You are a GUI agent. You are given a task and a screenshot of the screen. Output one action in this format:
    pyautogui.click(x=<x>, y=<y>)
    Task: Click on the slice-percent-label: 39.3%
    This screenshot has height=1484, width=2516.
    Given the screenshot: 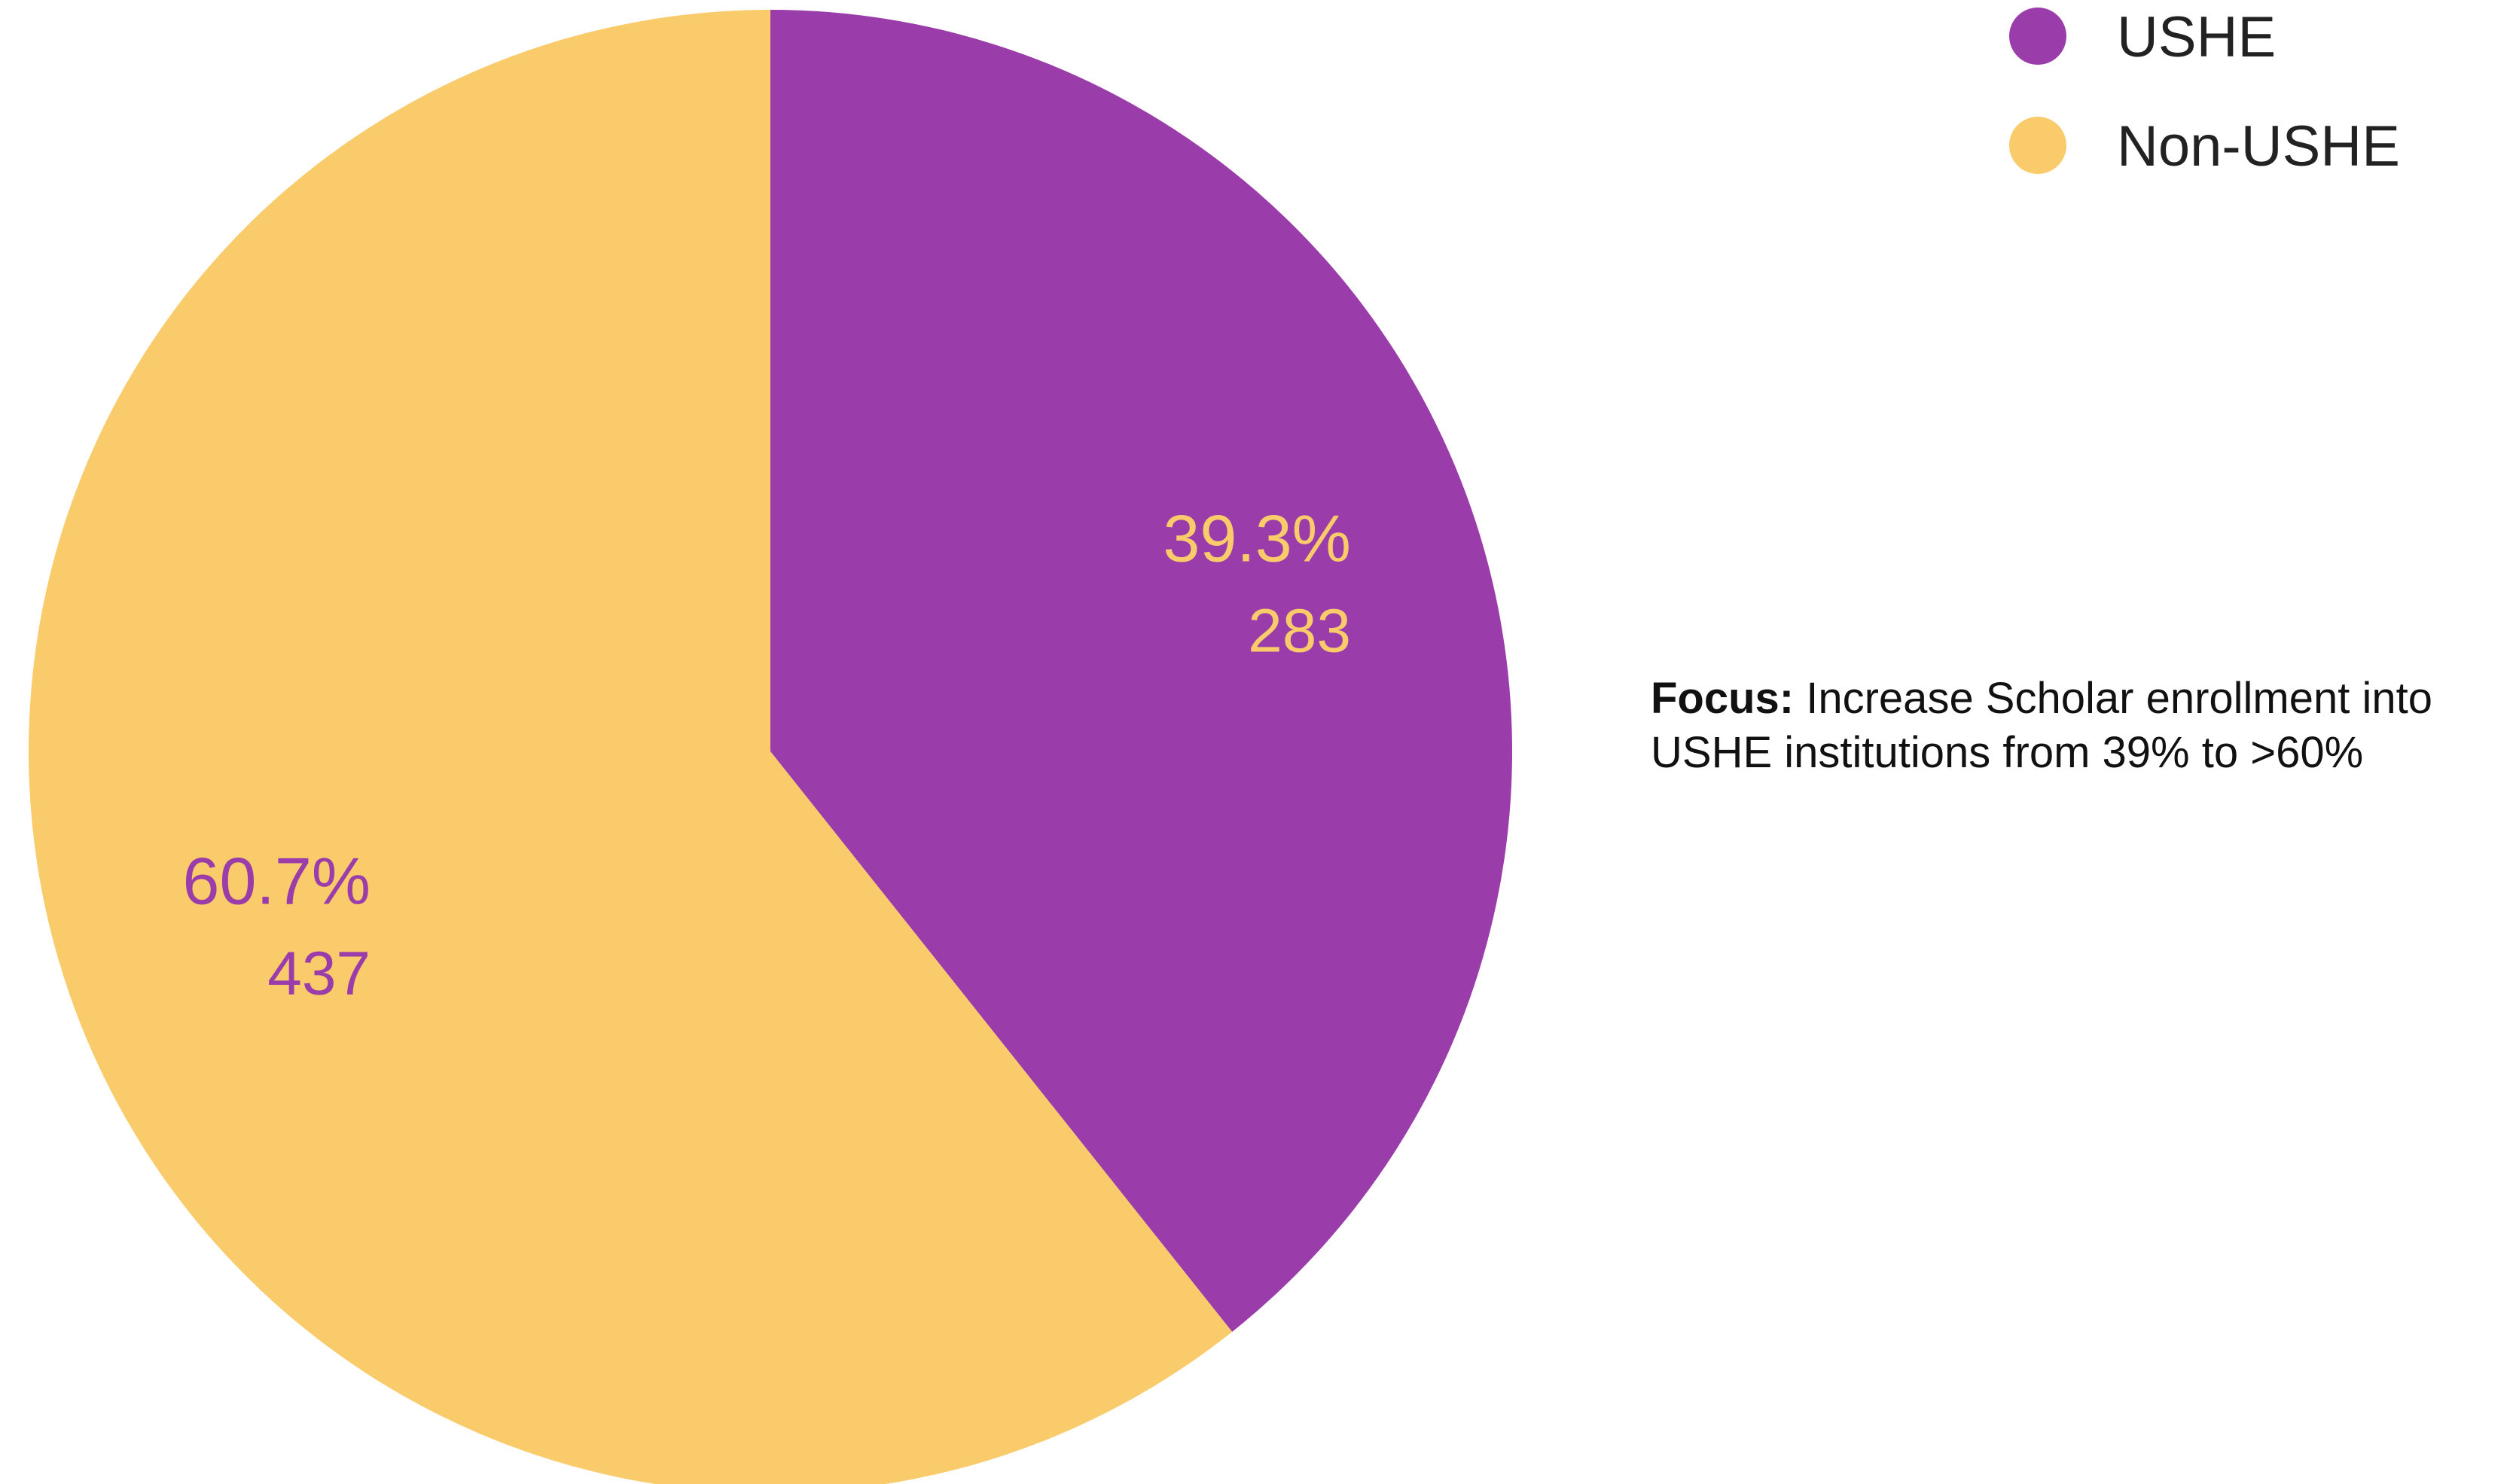 What is the action you would take?
    pyautogui.click(x=1257, y=538)
    